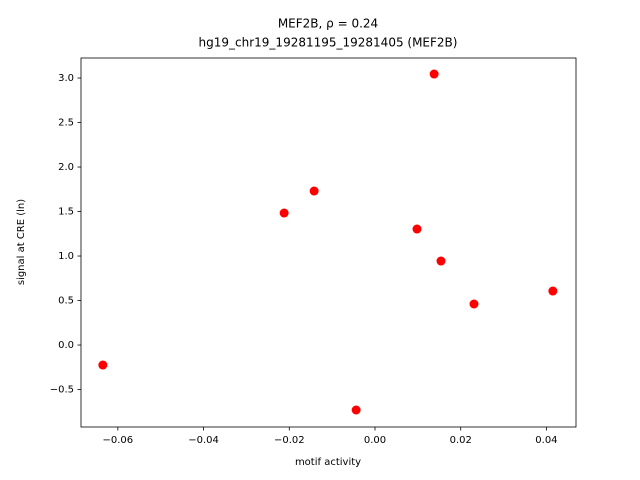  I want to click on y-tick-label: 0.5, so click(66, 301).